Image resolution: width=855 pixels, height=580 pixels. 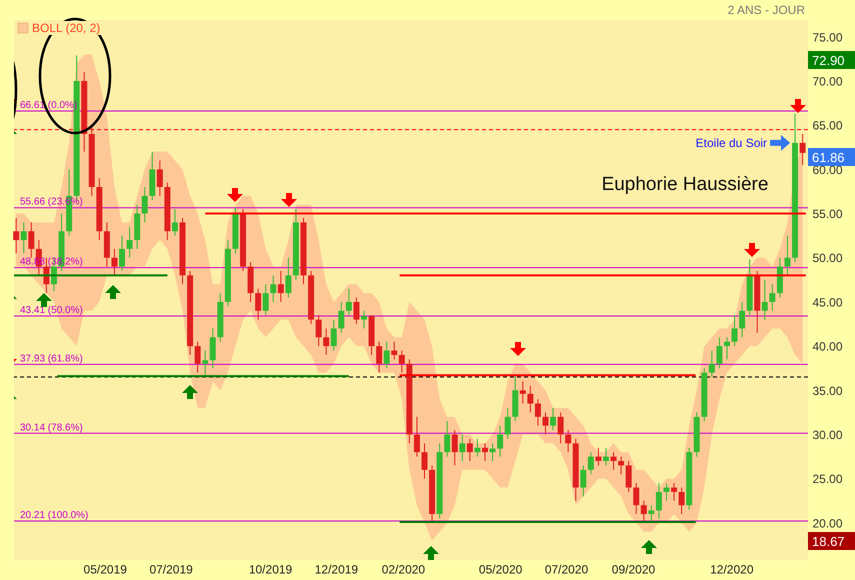 I want to click on text: 61.86, so click(x=828, y=157).